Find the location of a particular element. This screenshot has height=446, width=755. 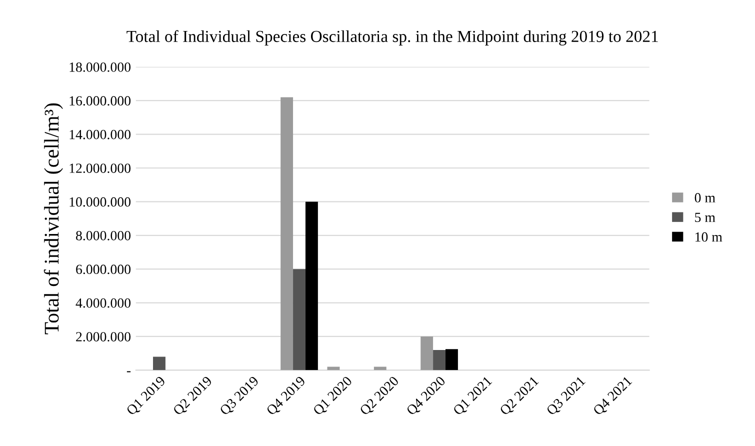

y-tick-label: 12.000.000 is located at coordinates (100, 169).